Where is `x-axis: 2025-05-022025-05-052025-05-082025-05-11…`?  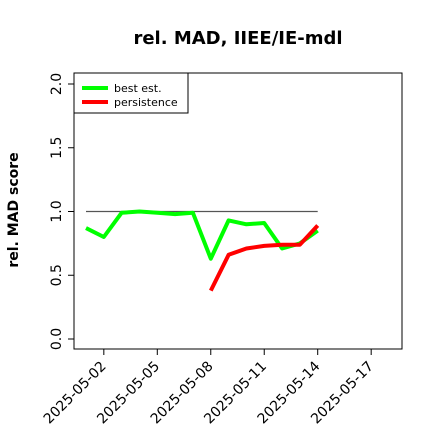
x-axis: 2025-05-022025-05-052025-05-082025-05-11… is located at coordinates (209, 388).